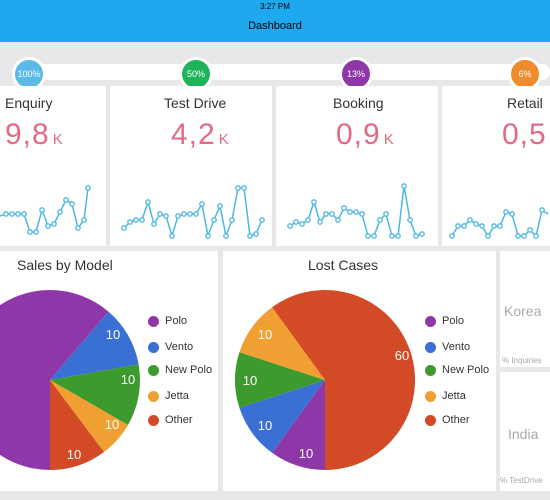  Describe the element at coordinates (193, 134) in the screenshot. I see `kpi-number: 4,2` at that location.